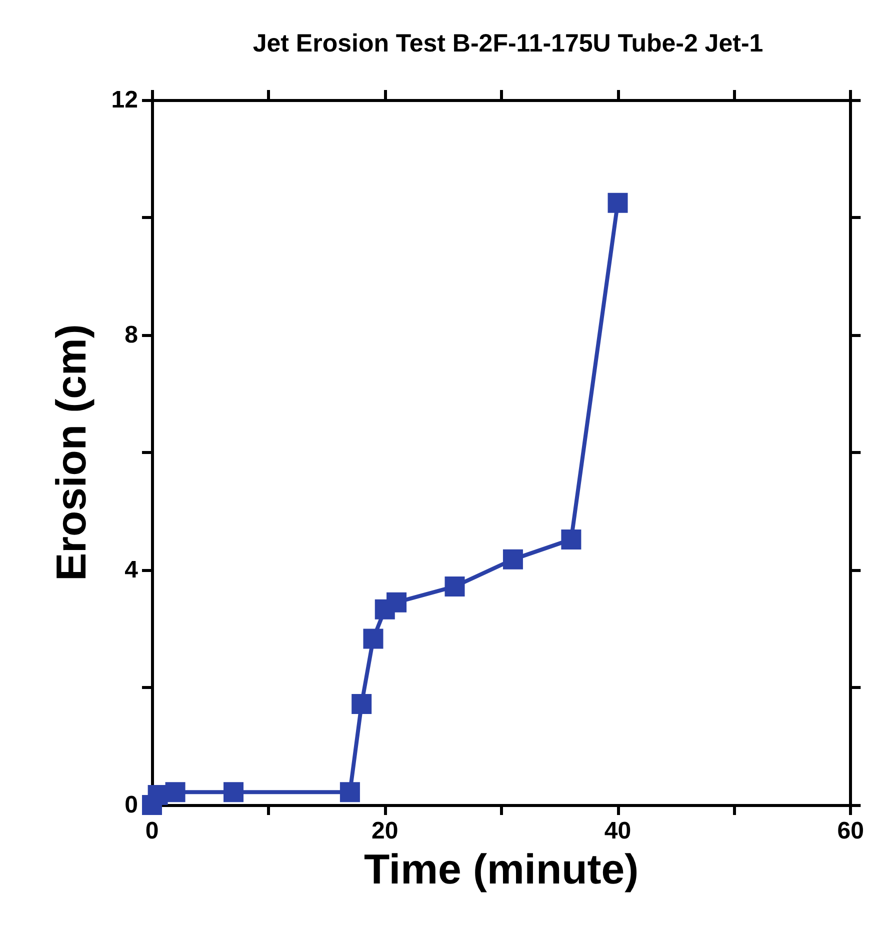 The height and width of the screenshot is (931, 875). Describe the element at coordinates (131, 335) in the screenshot. I see `y-tick-label: 8` at that location.